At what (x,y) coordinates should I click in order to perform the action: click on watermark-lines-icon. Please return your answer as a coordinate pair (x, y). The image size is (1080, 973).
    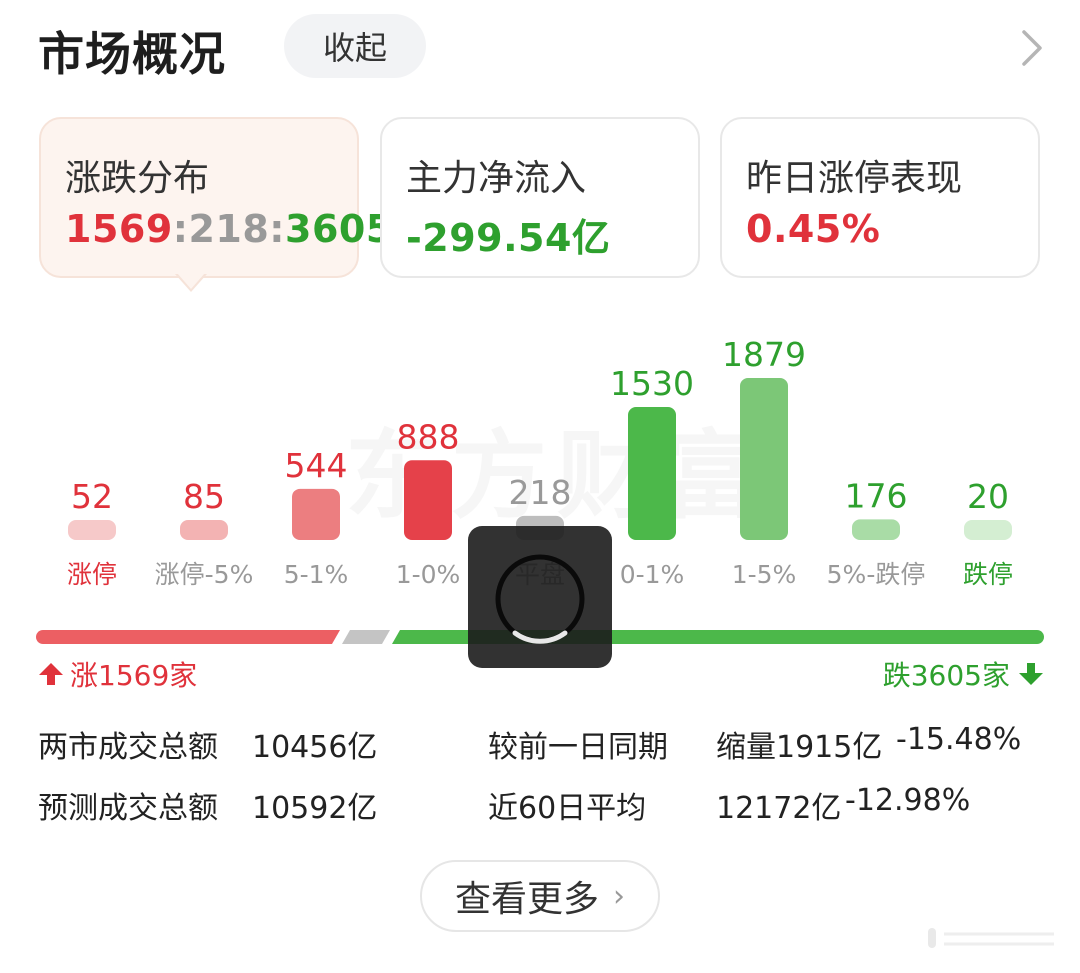
    Looking at the image, I should click on (991, 938).